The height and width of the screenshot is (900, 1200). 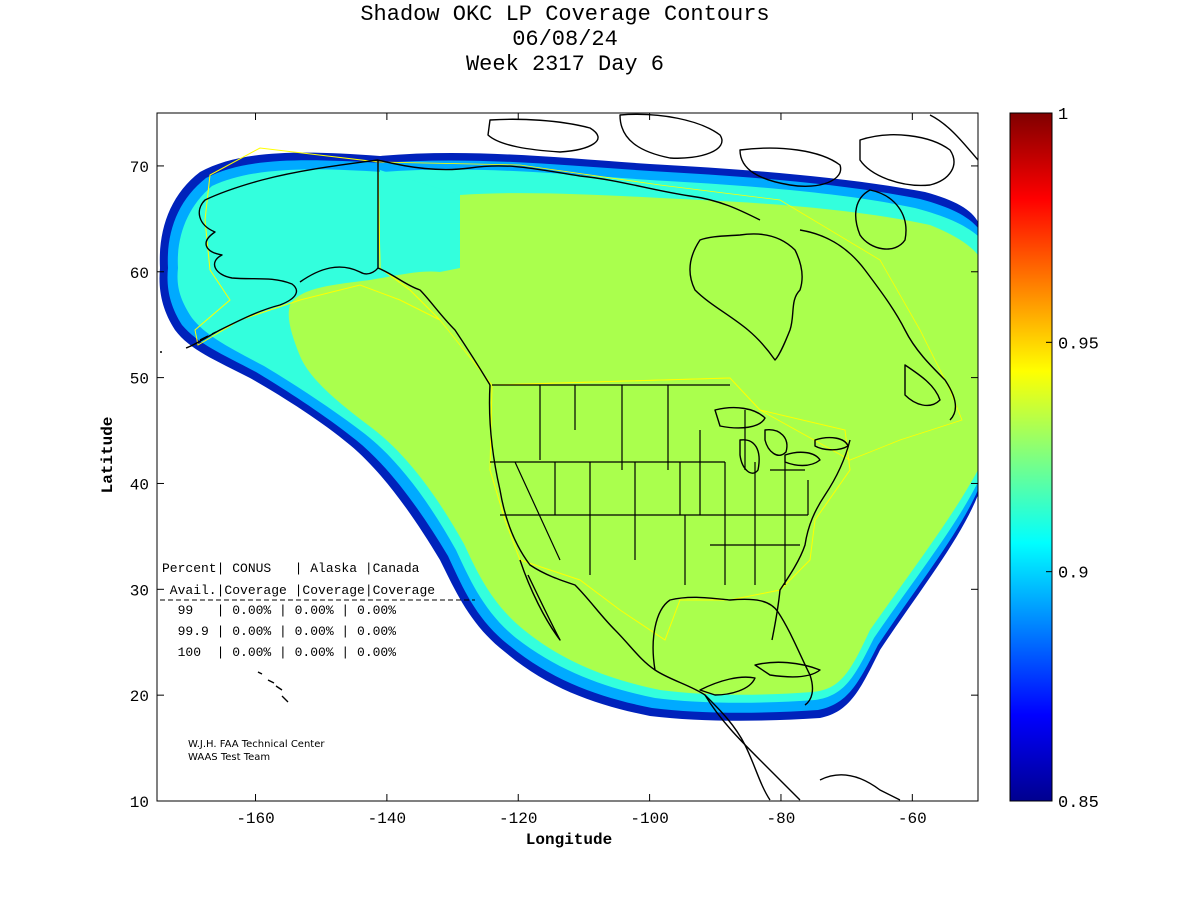 I want to click on table-row-99-9: 99.9 | 0.00% | 0.00% | 0.00%, so click(x=279, y=631).